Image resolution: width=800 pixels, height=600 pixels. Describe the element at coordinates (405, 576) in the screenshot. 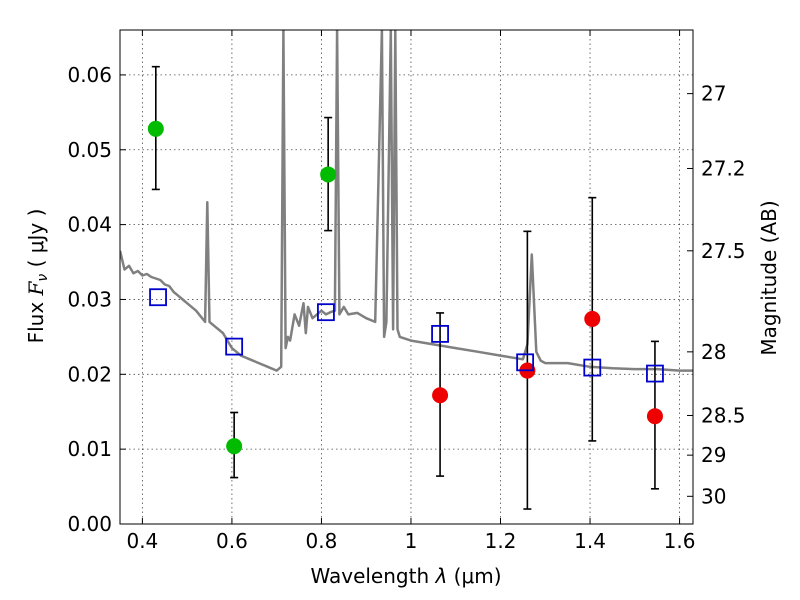

I see `x-axis-label: Wavelength λ (μm)` at that location.